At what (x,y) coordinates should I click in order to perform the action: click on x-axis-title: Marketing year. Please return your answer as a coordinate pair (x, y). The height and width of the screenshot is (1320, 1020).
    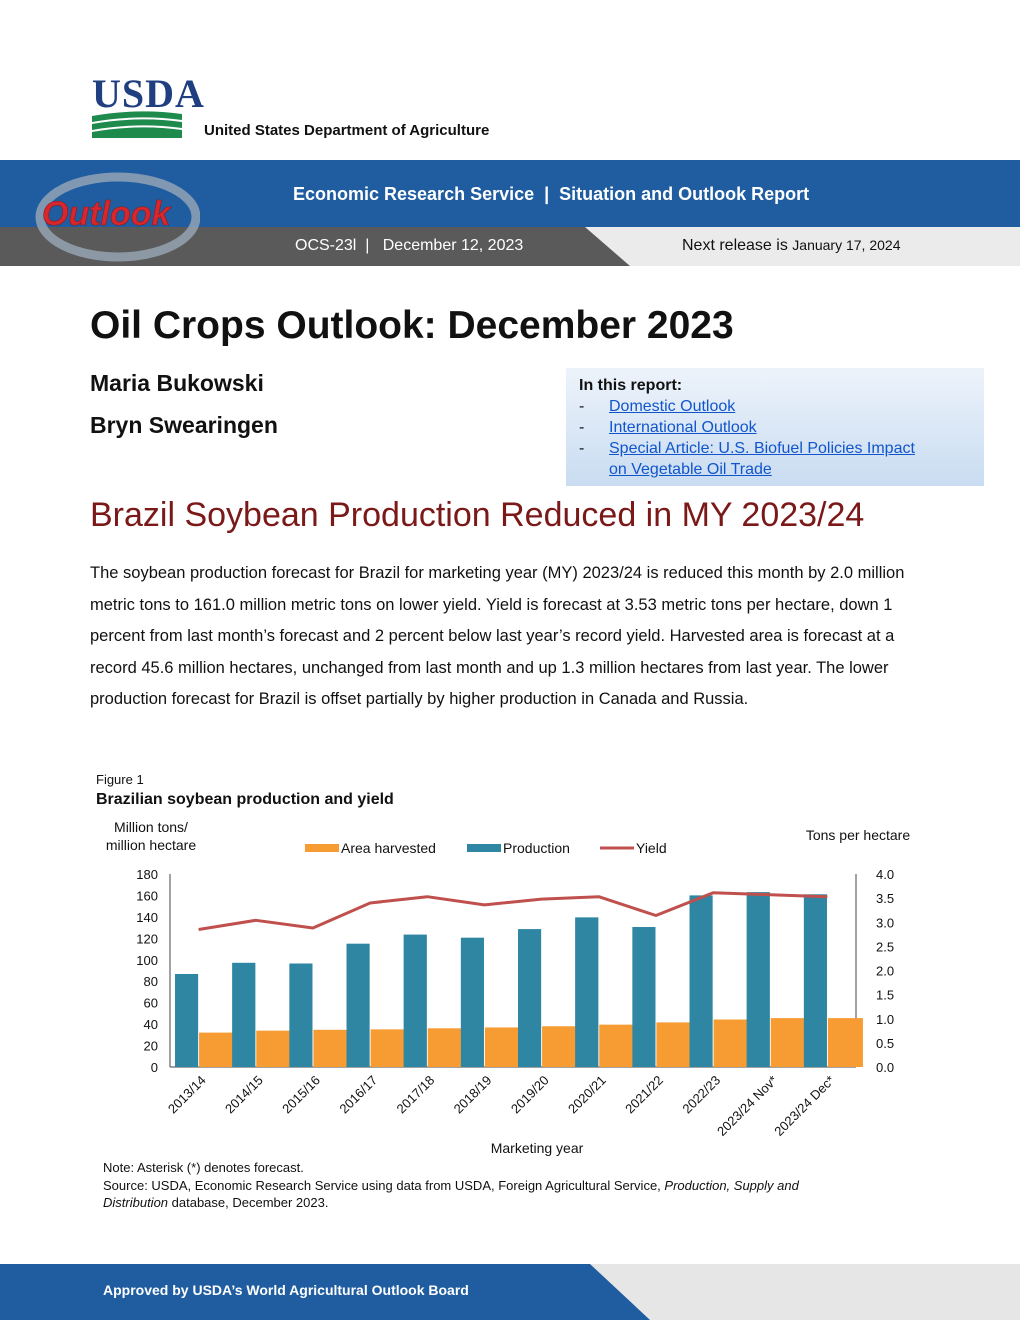
    Looking at the image, I should click on (537, 1148).